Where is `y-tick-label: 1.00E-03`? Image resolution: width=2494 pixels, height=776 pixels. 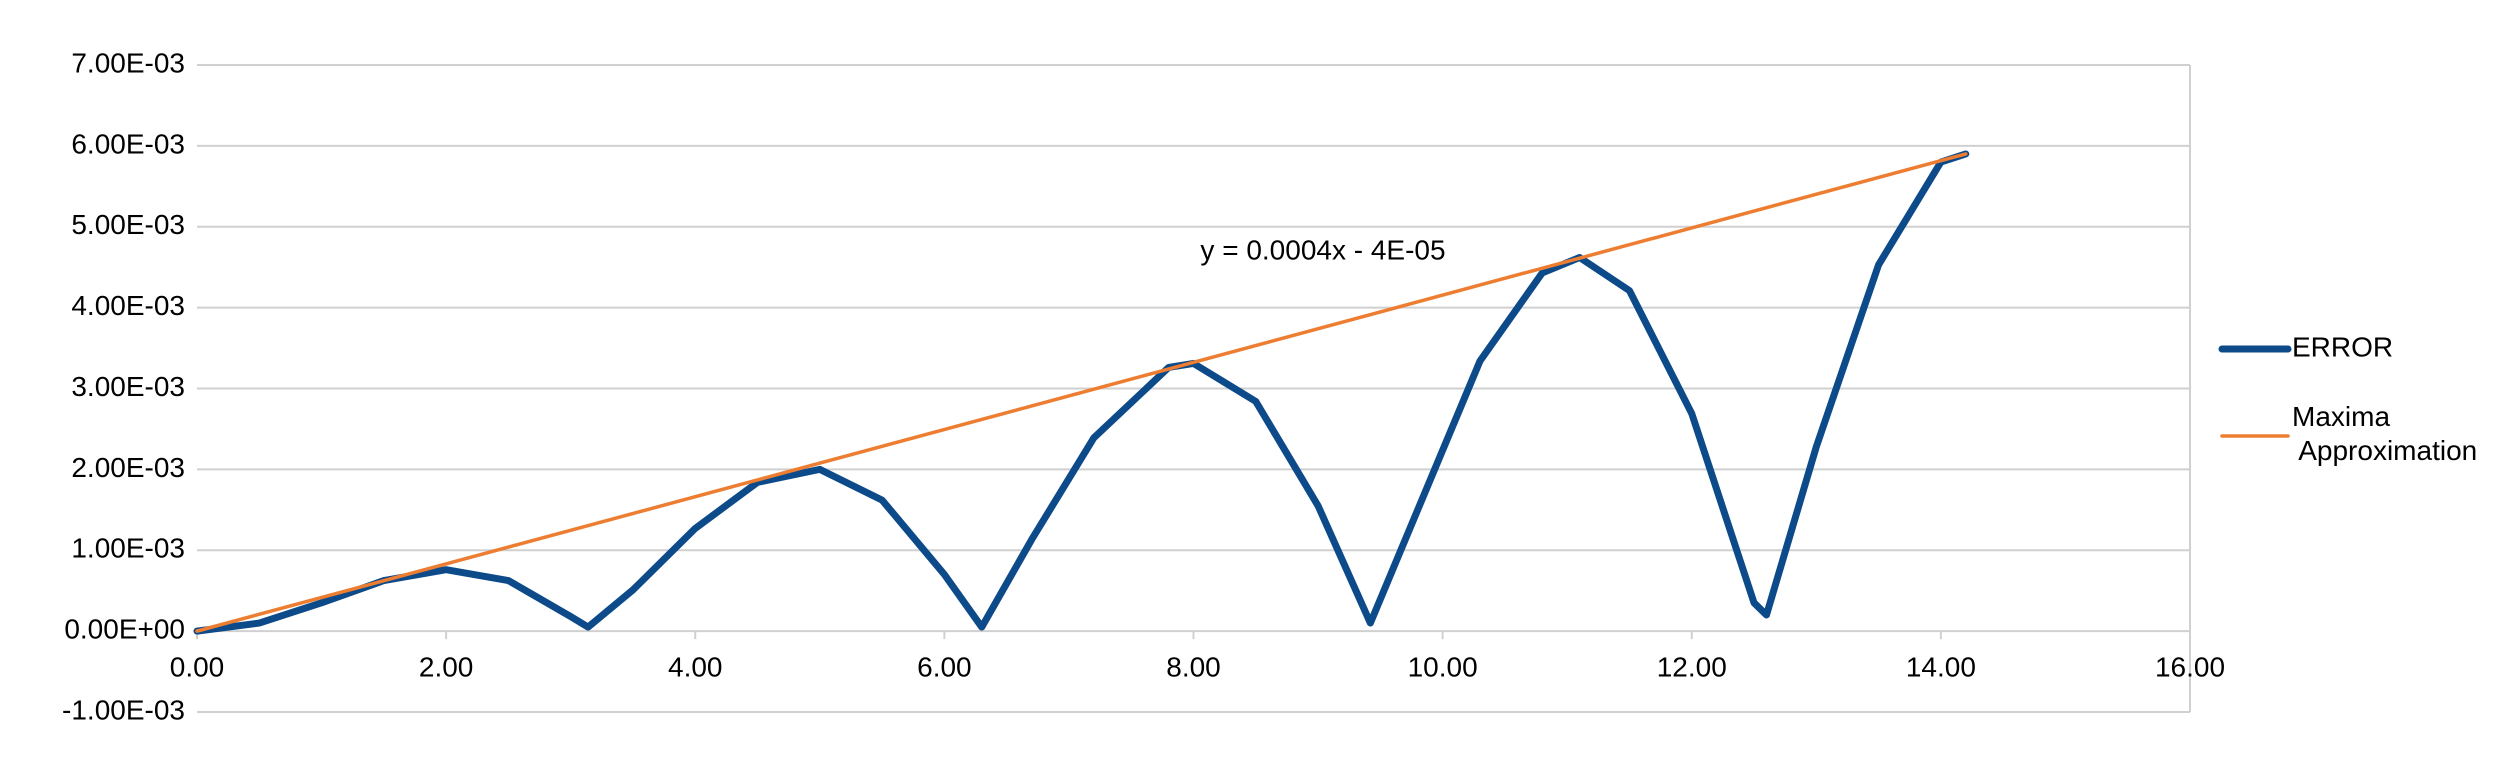 y-tick-label: 1.00E-03 is located at coordinates (128, 548).